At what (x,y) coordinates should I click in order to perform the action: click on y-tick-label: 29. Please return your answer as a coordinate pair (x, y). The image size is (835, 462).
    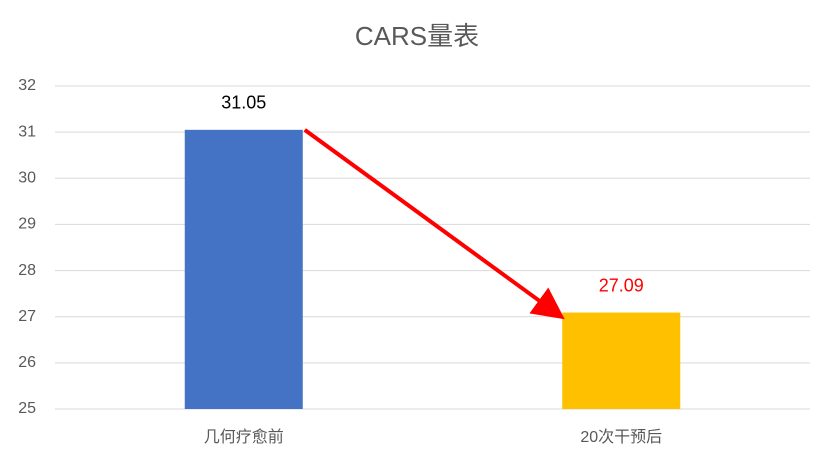
    Looking at the image, I should click on (27, 224).